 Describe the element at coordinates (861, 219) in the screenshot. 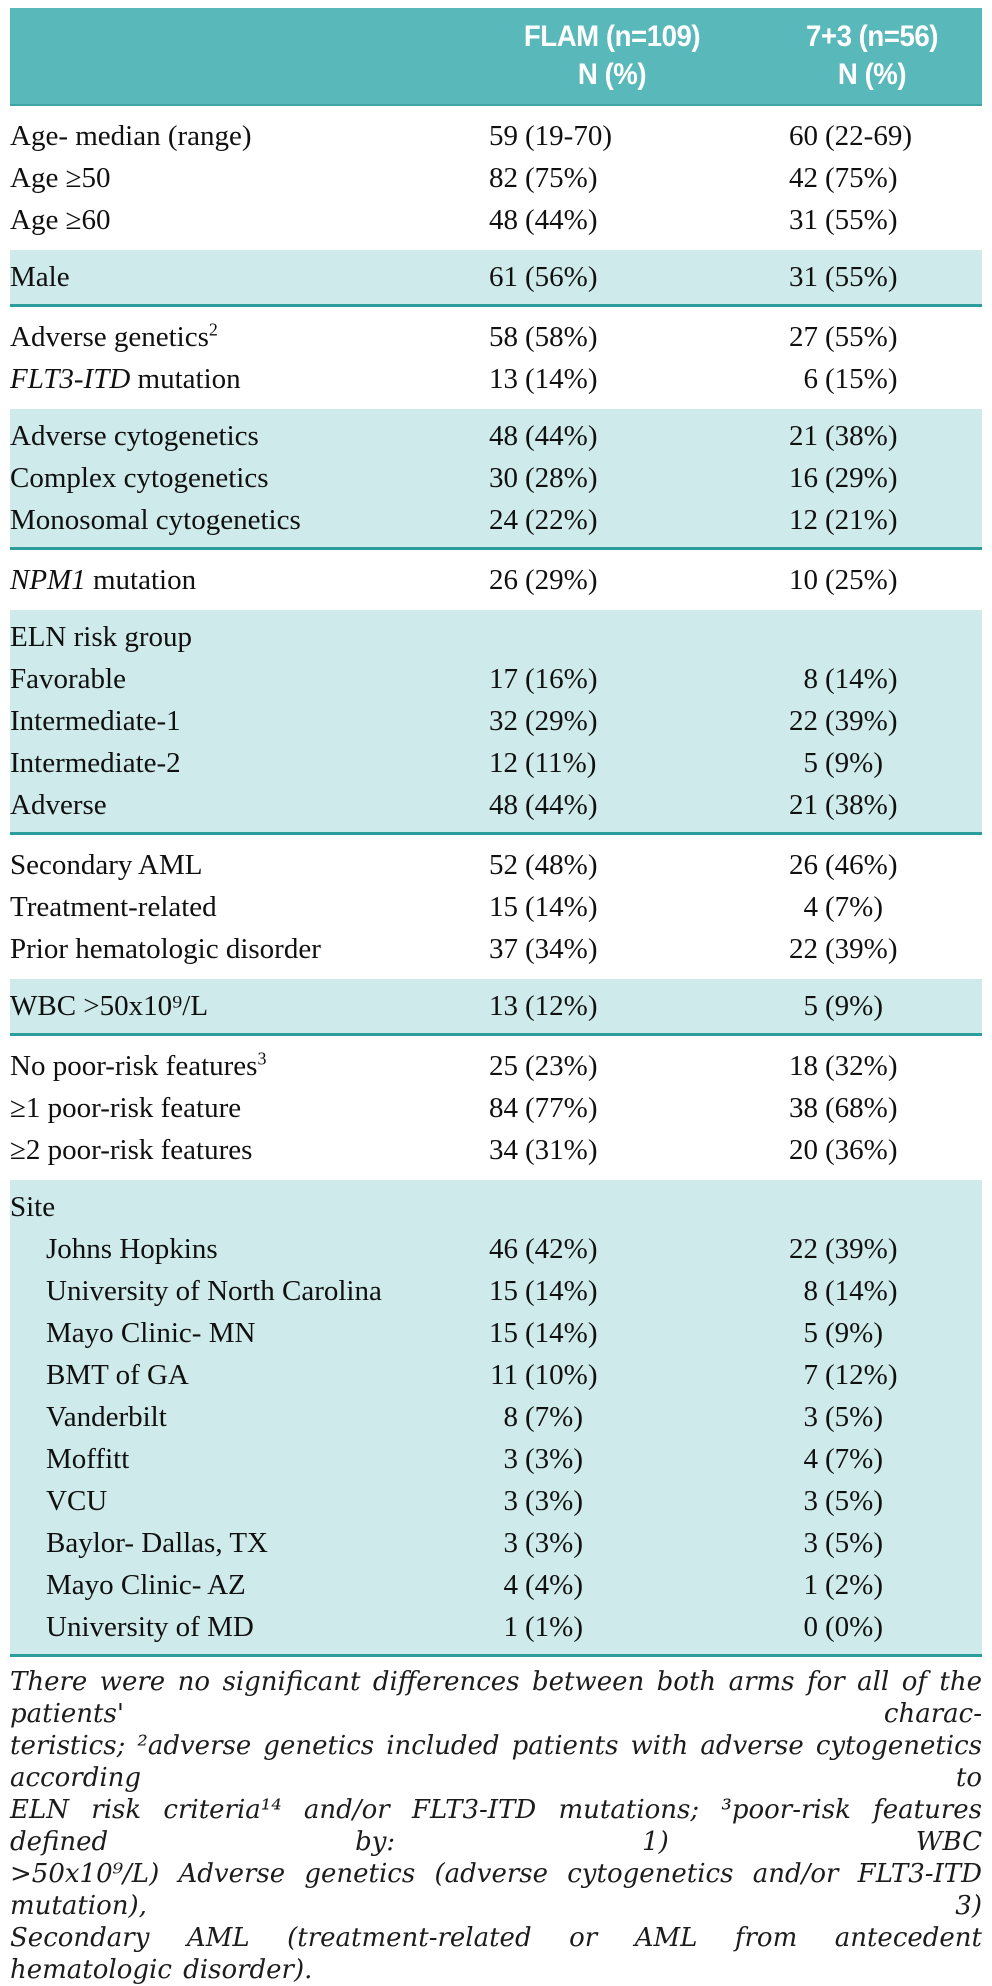

I see `value-7plus3-percent: (55%)` at that location.